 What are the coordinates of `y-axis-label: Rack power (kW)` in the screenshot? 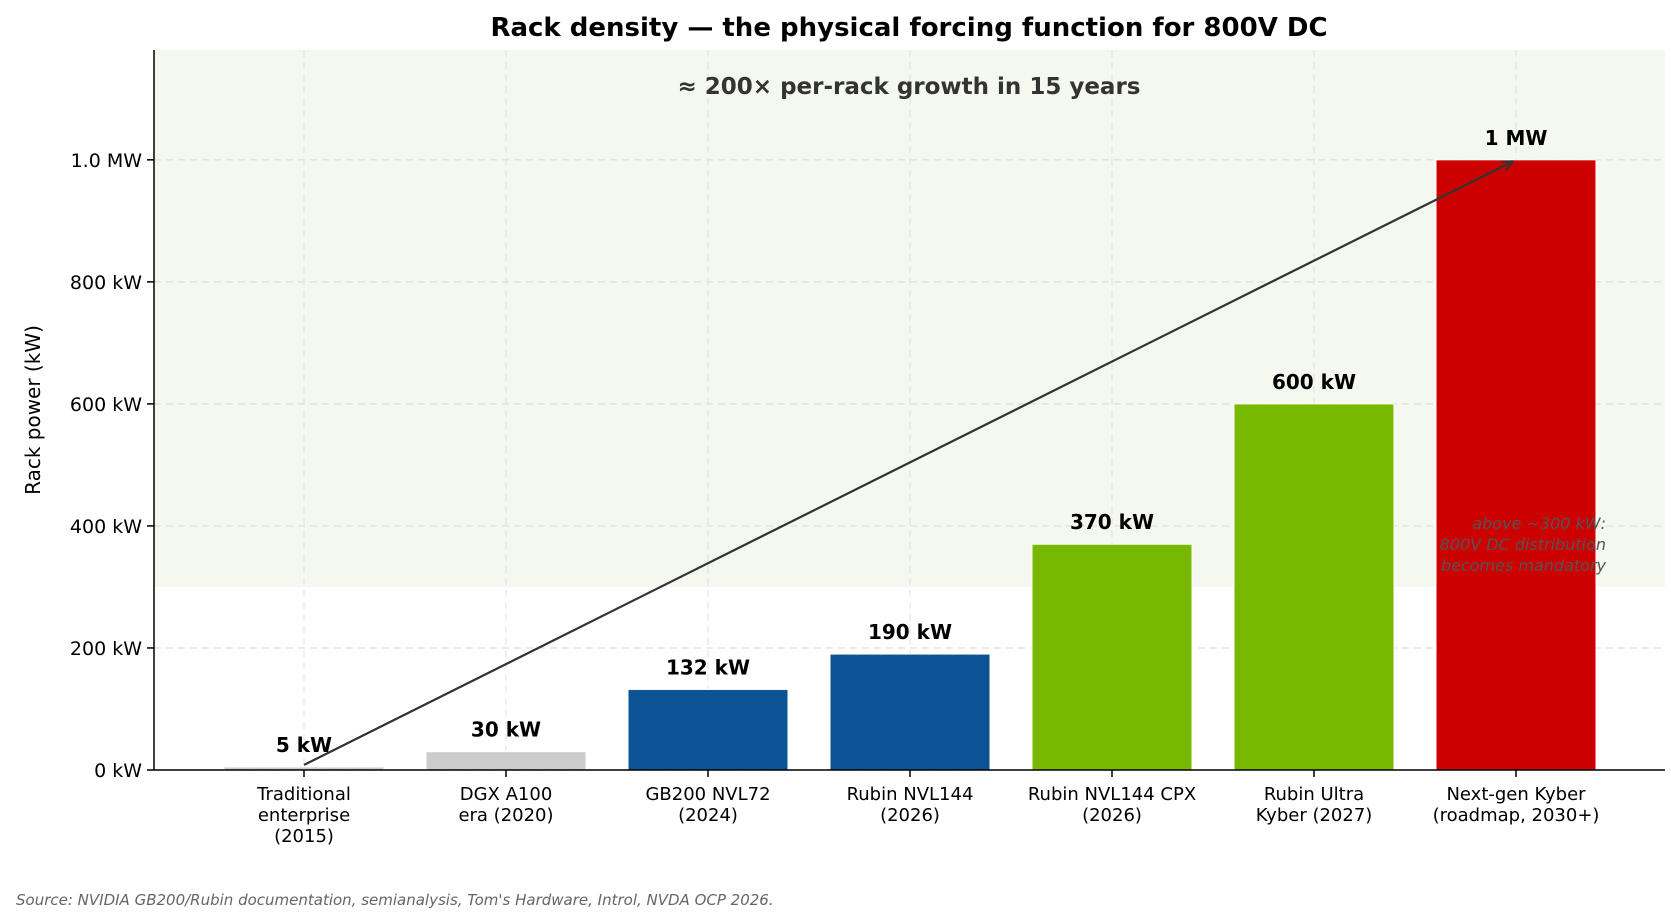 It's located at (33, 410).